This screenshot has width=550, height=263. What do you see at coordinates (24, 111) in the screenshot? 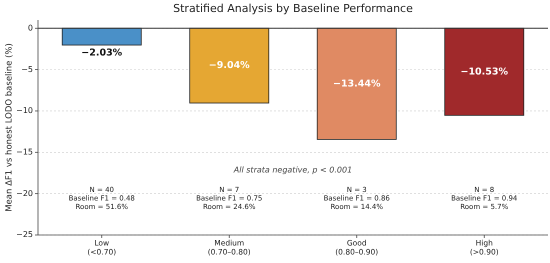
I see `y-tick-label: −10` at bounding box center [24, 111].